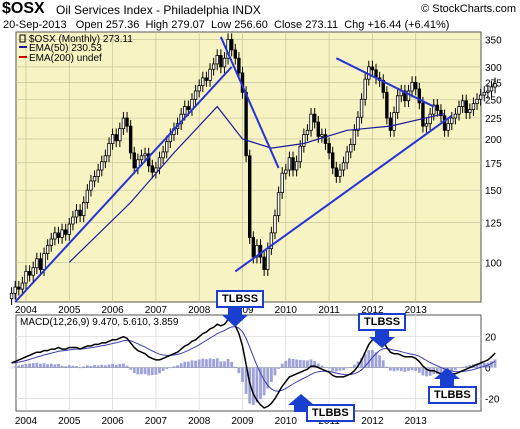 The image size is (520, 429). Describe the element at coordinates (382, 322) in the screenshot. I see `callout-tlbss-right: TLBSS` at that location.